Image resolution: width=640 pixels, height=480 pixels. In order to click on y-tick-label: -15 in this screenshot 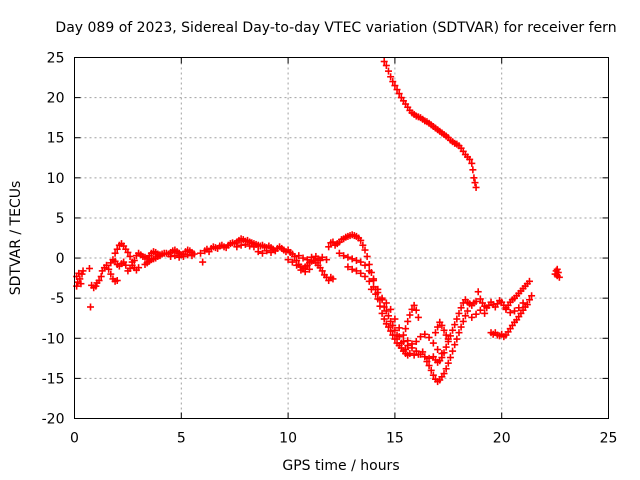, I will do `click(53, 379)`.